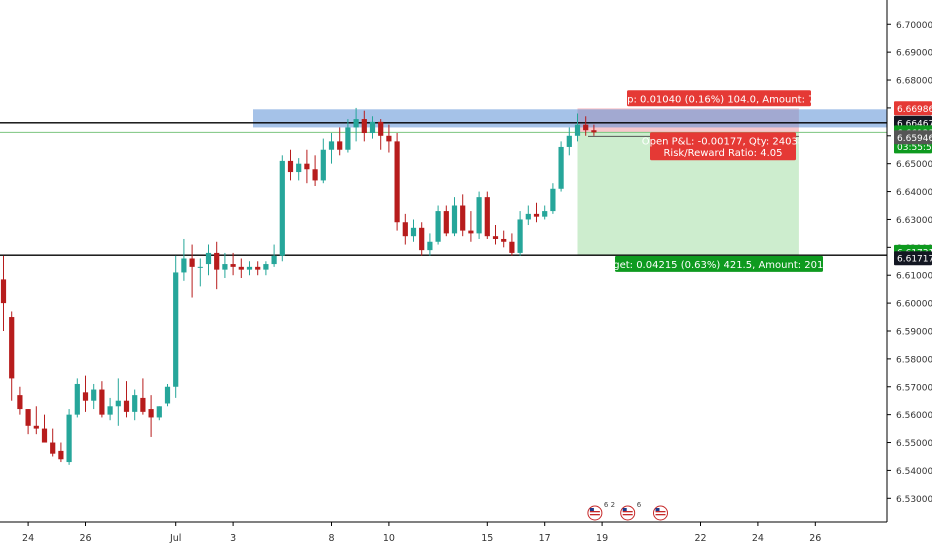  I want to click on time-axis: 24 26 Jul 3 8 10 15 17 19 22 24 26, so click(443, 532).